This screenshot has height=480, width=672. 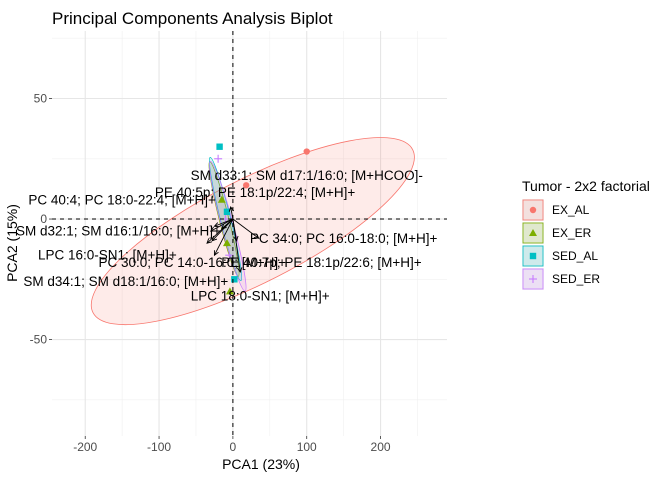 I want to click on y-tick-label: 50, so click(x=41, y=99).